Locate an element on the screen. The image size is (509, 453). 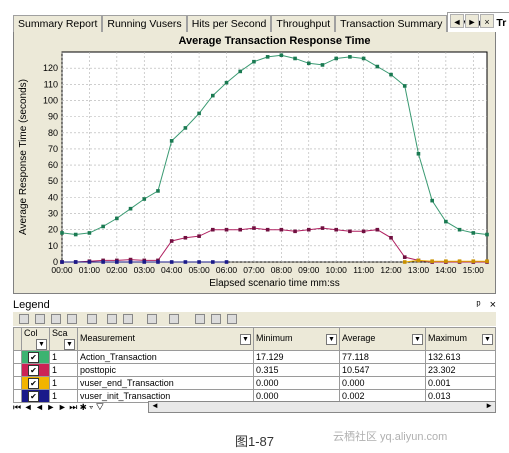
x-tick-label: 01:00 is located at coordinates (90, 270).